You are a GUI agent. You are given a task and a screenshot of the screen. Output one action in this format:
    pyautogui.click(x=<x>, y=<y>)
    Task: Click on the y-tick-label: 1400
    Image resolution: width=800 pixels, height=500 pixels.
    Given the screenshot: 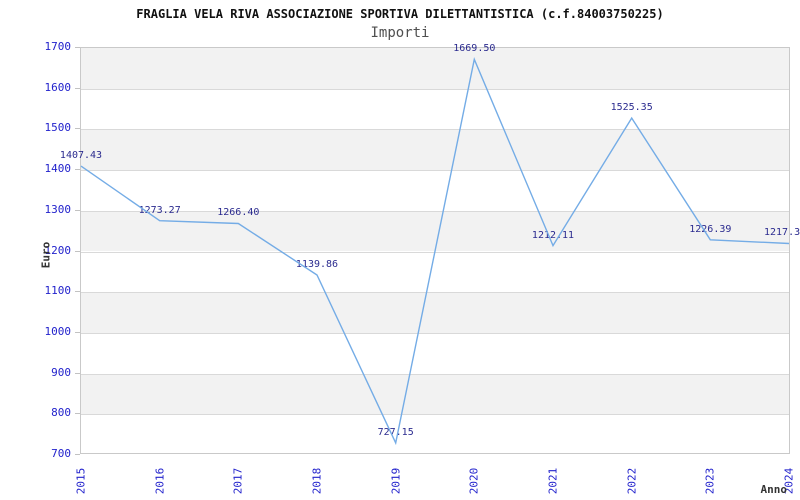 What is the action you would take?
    pyautogui.click(x=58, y=169)
    